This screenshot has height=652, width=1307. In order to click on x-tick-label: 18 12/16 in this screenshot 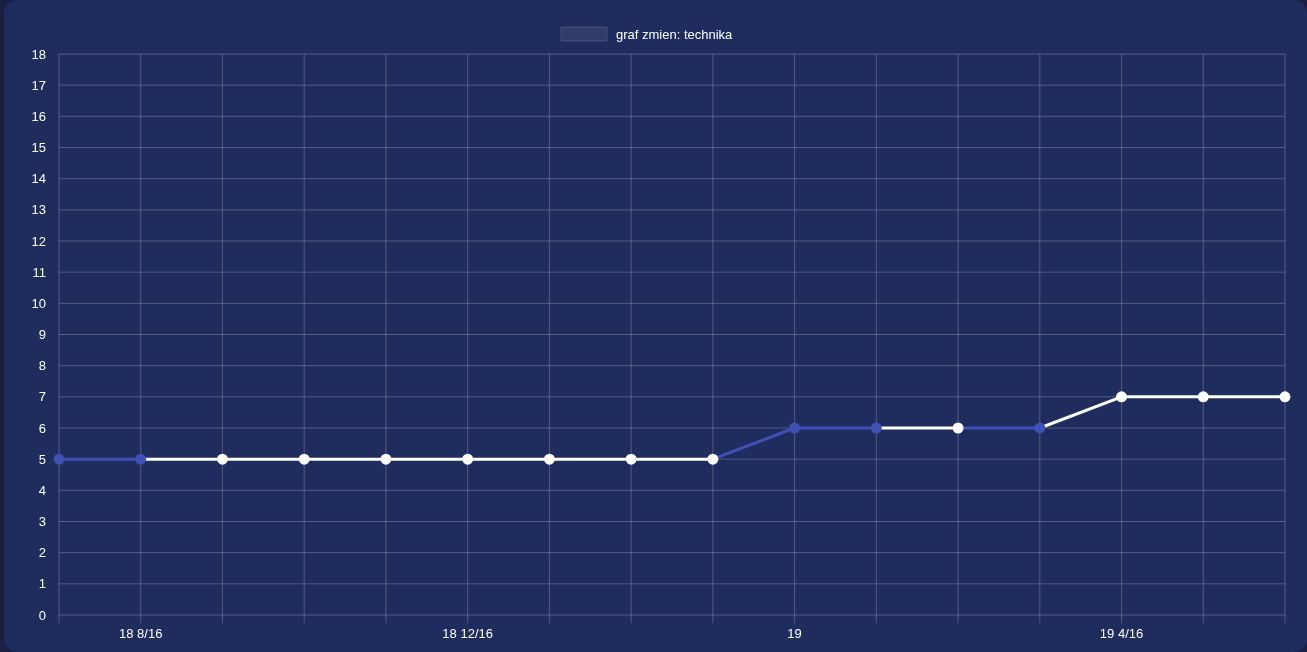, I will do `click(467, 633)`.